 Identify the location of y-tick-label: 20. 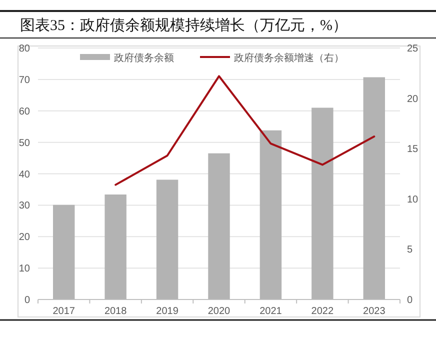
(24, 238).